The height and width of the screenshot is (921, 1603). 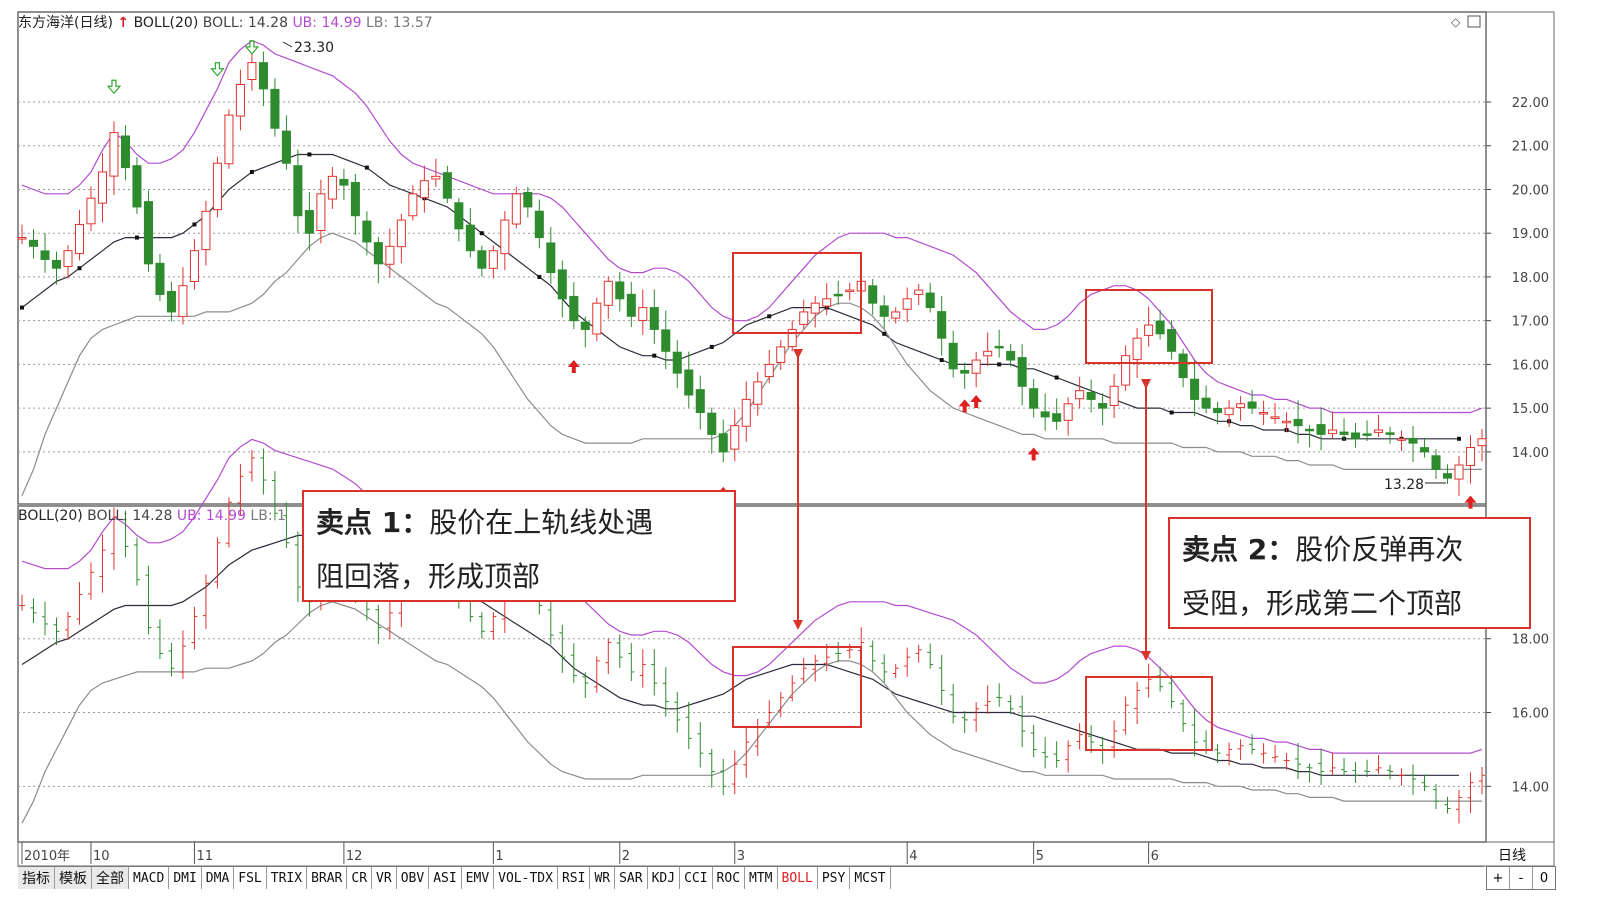 What do you see at coordinates (149, 878) in the screenshot?
I see `tab-macd: MACD` at bounding box center [149, 878].